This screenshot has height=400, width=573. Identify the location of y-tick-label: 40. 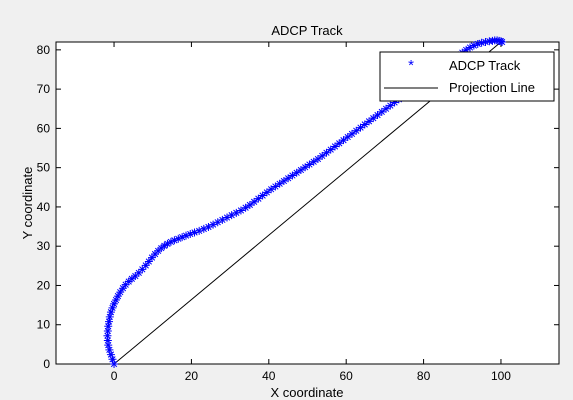
(44, 207).